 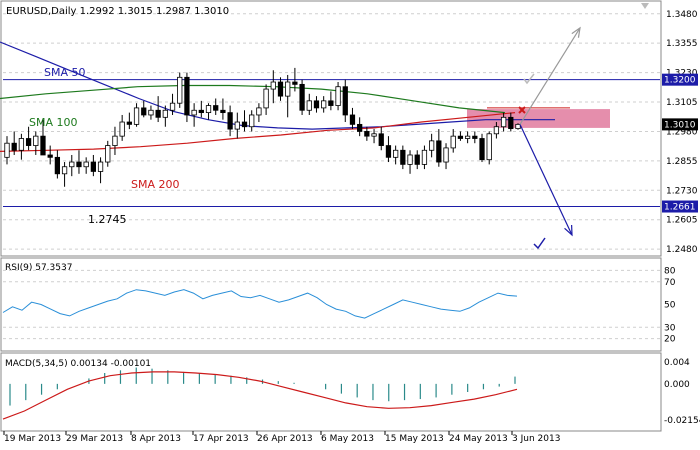 What do you see at coordinates (550, 131) in the screenshot?
I see `projections-layer` at bounding box center [550, 131].